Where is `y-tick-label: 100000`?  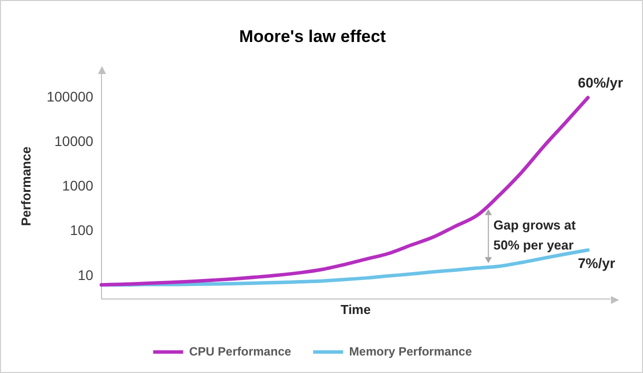 y-tick-label: 100000 is located at coordinates (70, 96).